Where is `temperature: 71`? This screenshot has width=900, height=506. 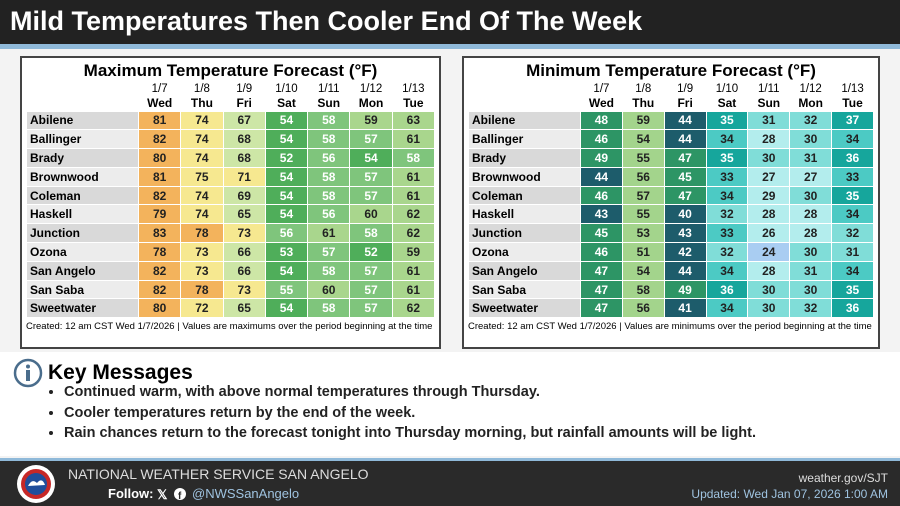 temperature: 71 is located at coordinates (244, 176).